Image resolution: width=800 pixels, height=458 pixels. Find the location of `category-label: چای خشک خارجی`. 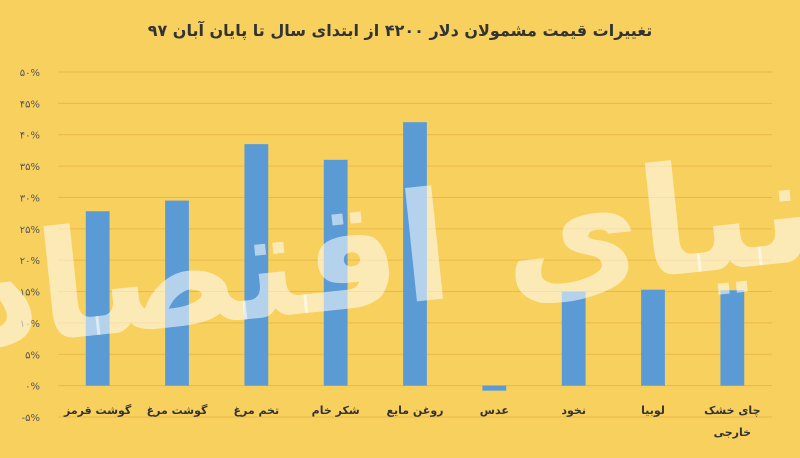

category-label: چای خشک خارجی is located at coordinates (732, 421).